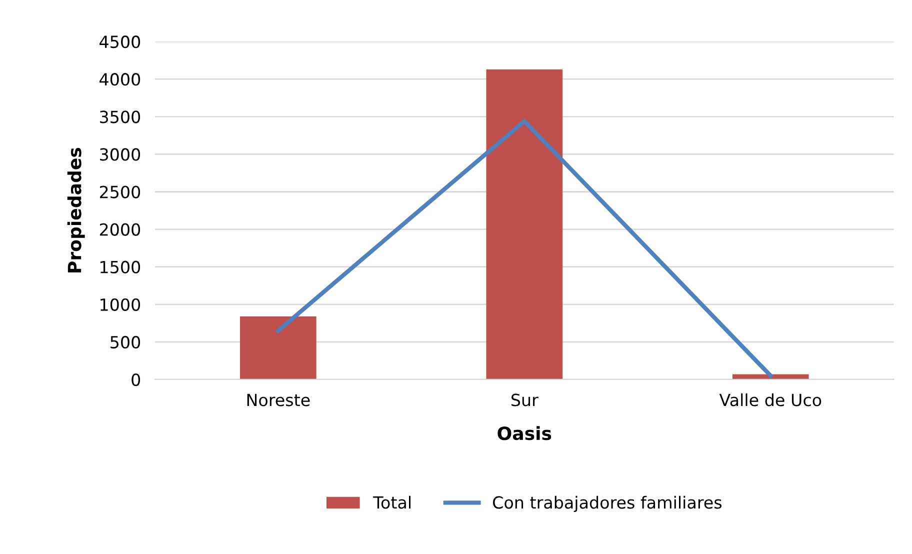 Image resolution: width=912 pixels, height=554 pixels. I want to click on legend-label: Total, so click(392, 502).